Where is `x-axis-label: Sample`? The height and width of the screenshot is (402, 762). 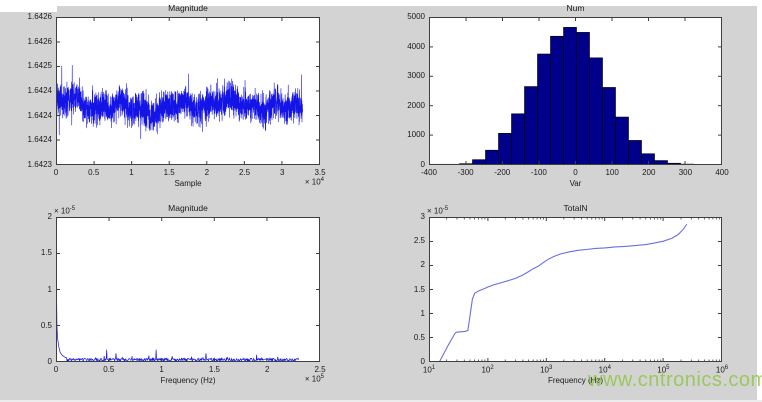 x-axis-label: Sample is located at coordinates (188, 183).